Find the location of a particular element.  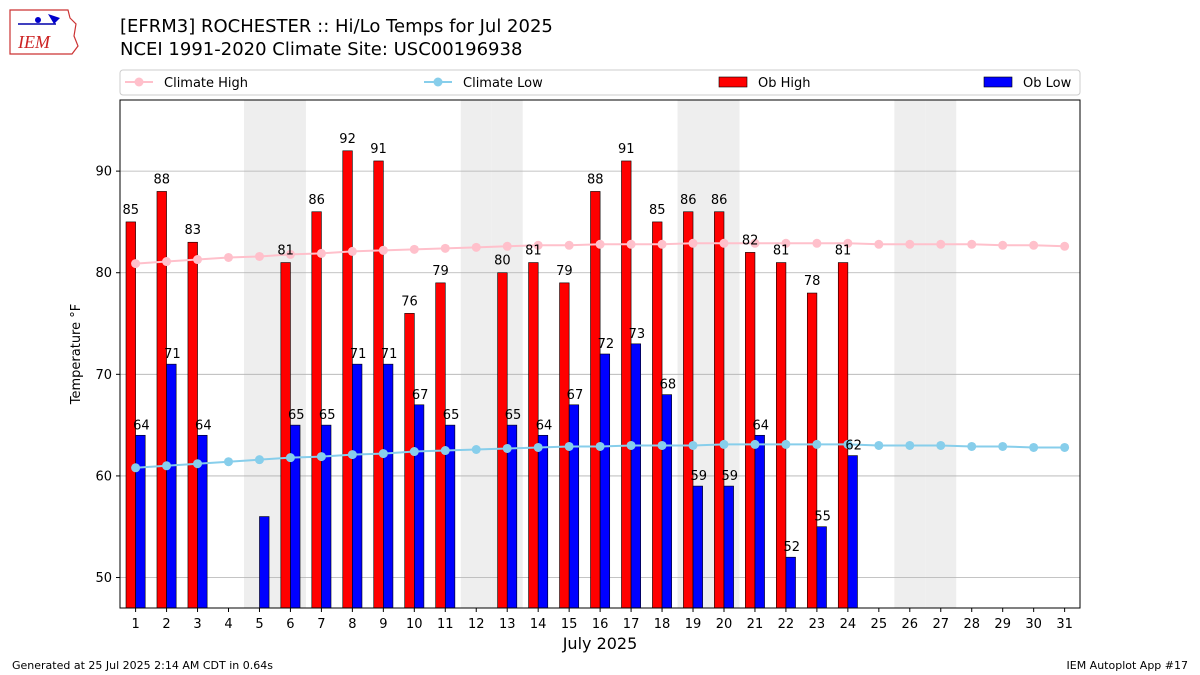

x-tick-label: 9 is located at coordinates (383, 624).